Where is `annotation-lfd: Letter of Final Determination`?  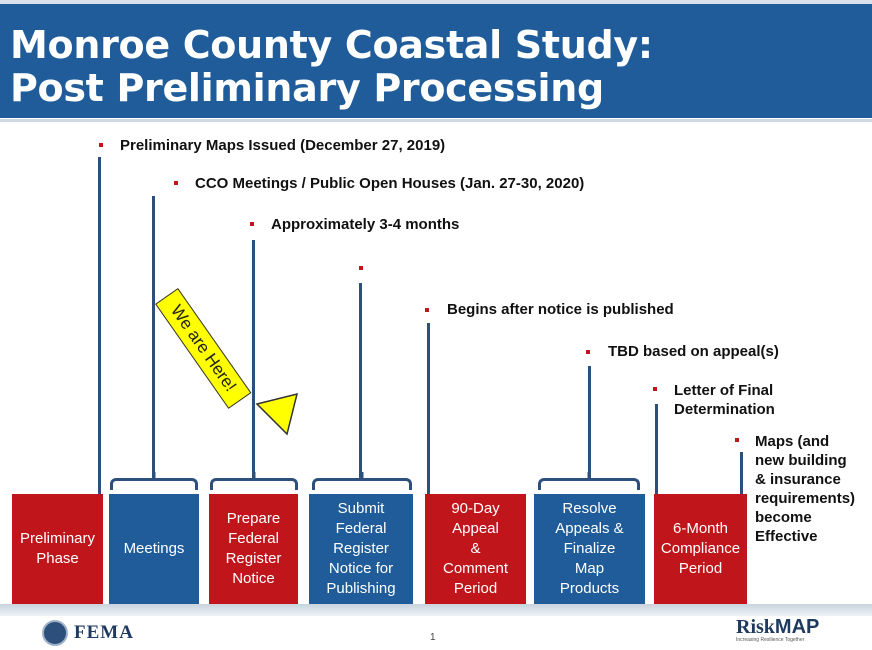
annotation-lfd: Letter of Final Determination is located at coordinates (724, 400).